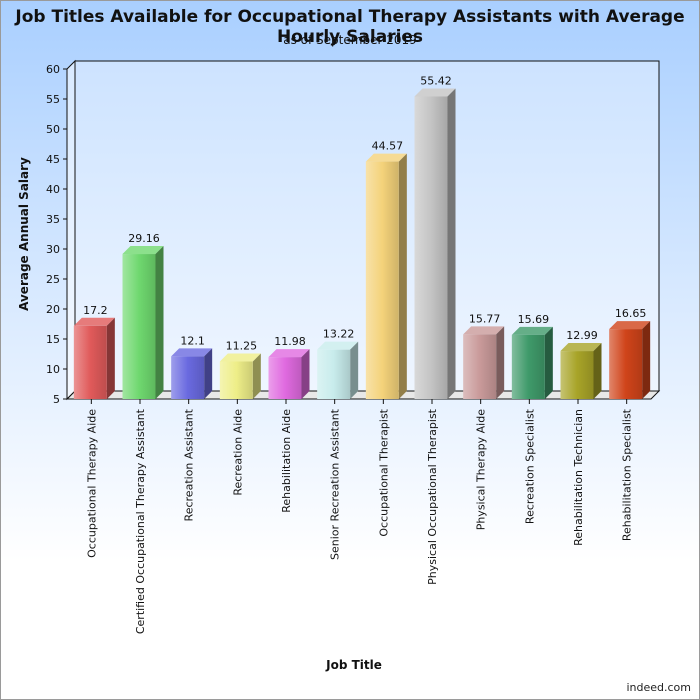 The height and width of the screenshot is (700, 700). Describe the element at coordinates (53, 159) in the screenshot. I see `y-tick-label: 45` at that location.